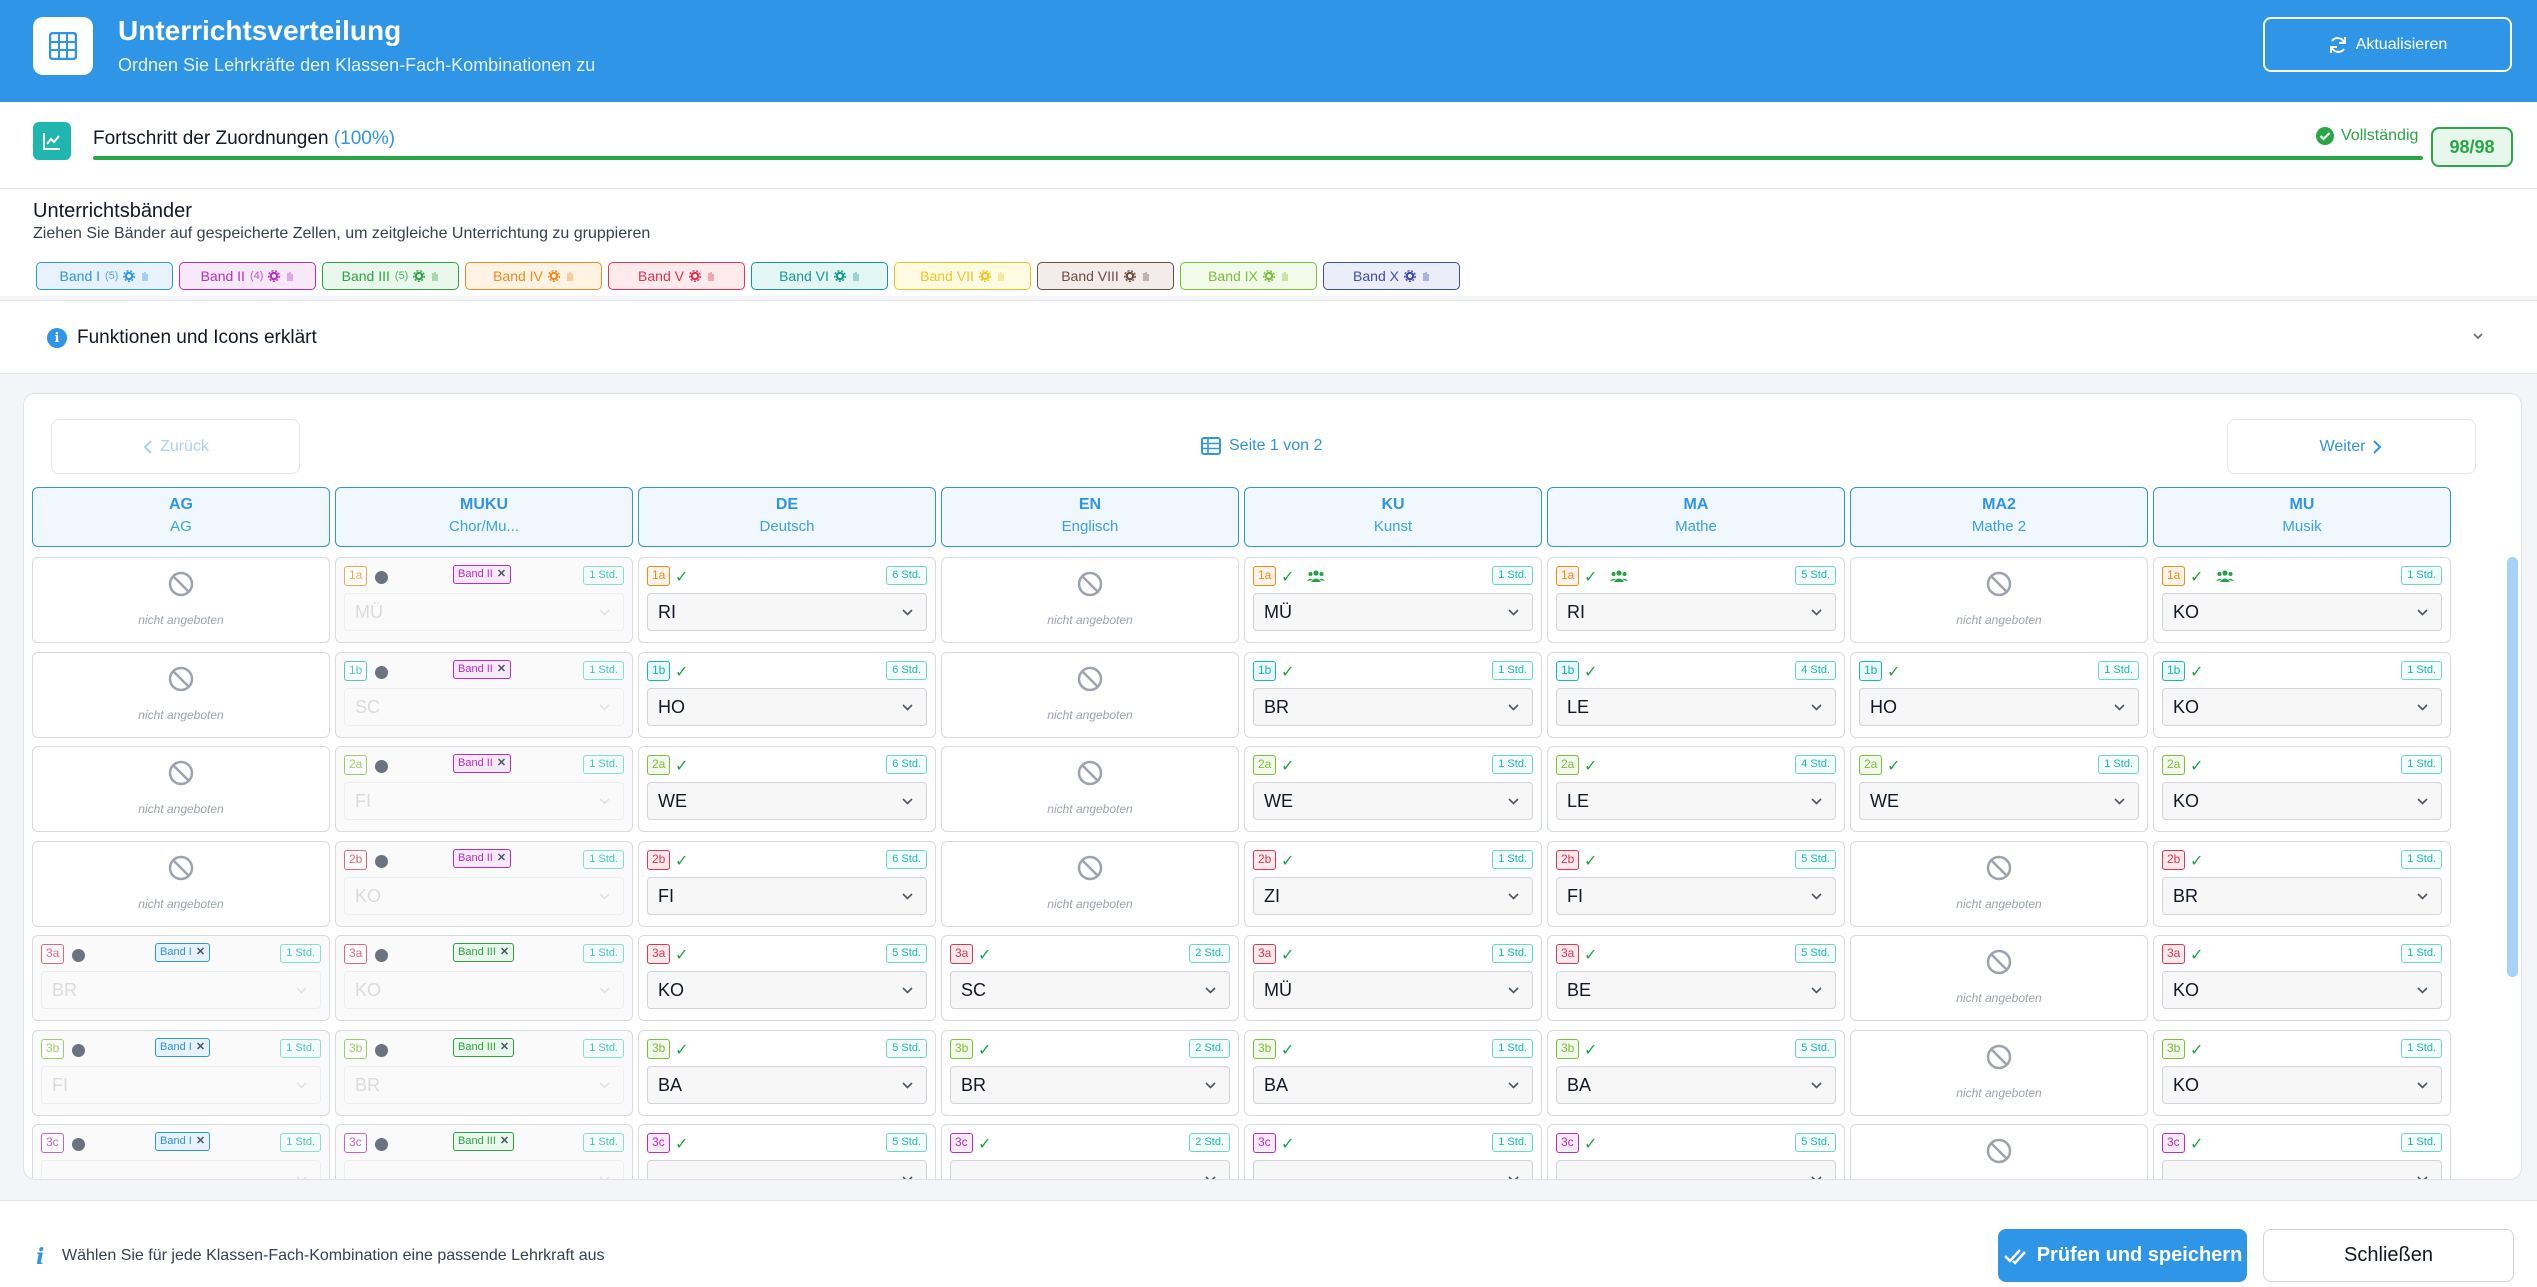 Image resolution: width=2537 pixels, height=1287 pixels. Describe the element at coordinates (1696, 706) in the screenshot. I see `teacher-select: LE` at that location.